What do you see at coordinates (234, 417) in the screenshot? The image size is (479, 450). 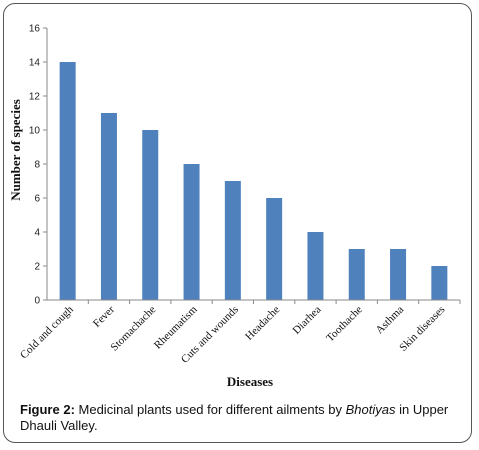 I see `caption-text-end: in Upper Dhauli Valley.` at bounding box center [234, 417].